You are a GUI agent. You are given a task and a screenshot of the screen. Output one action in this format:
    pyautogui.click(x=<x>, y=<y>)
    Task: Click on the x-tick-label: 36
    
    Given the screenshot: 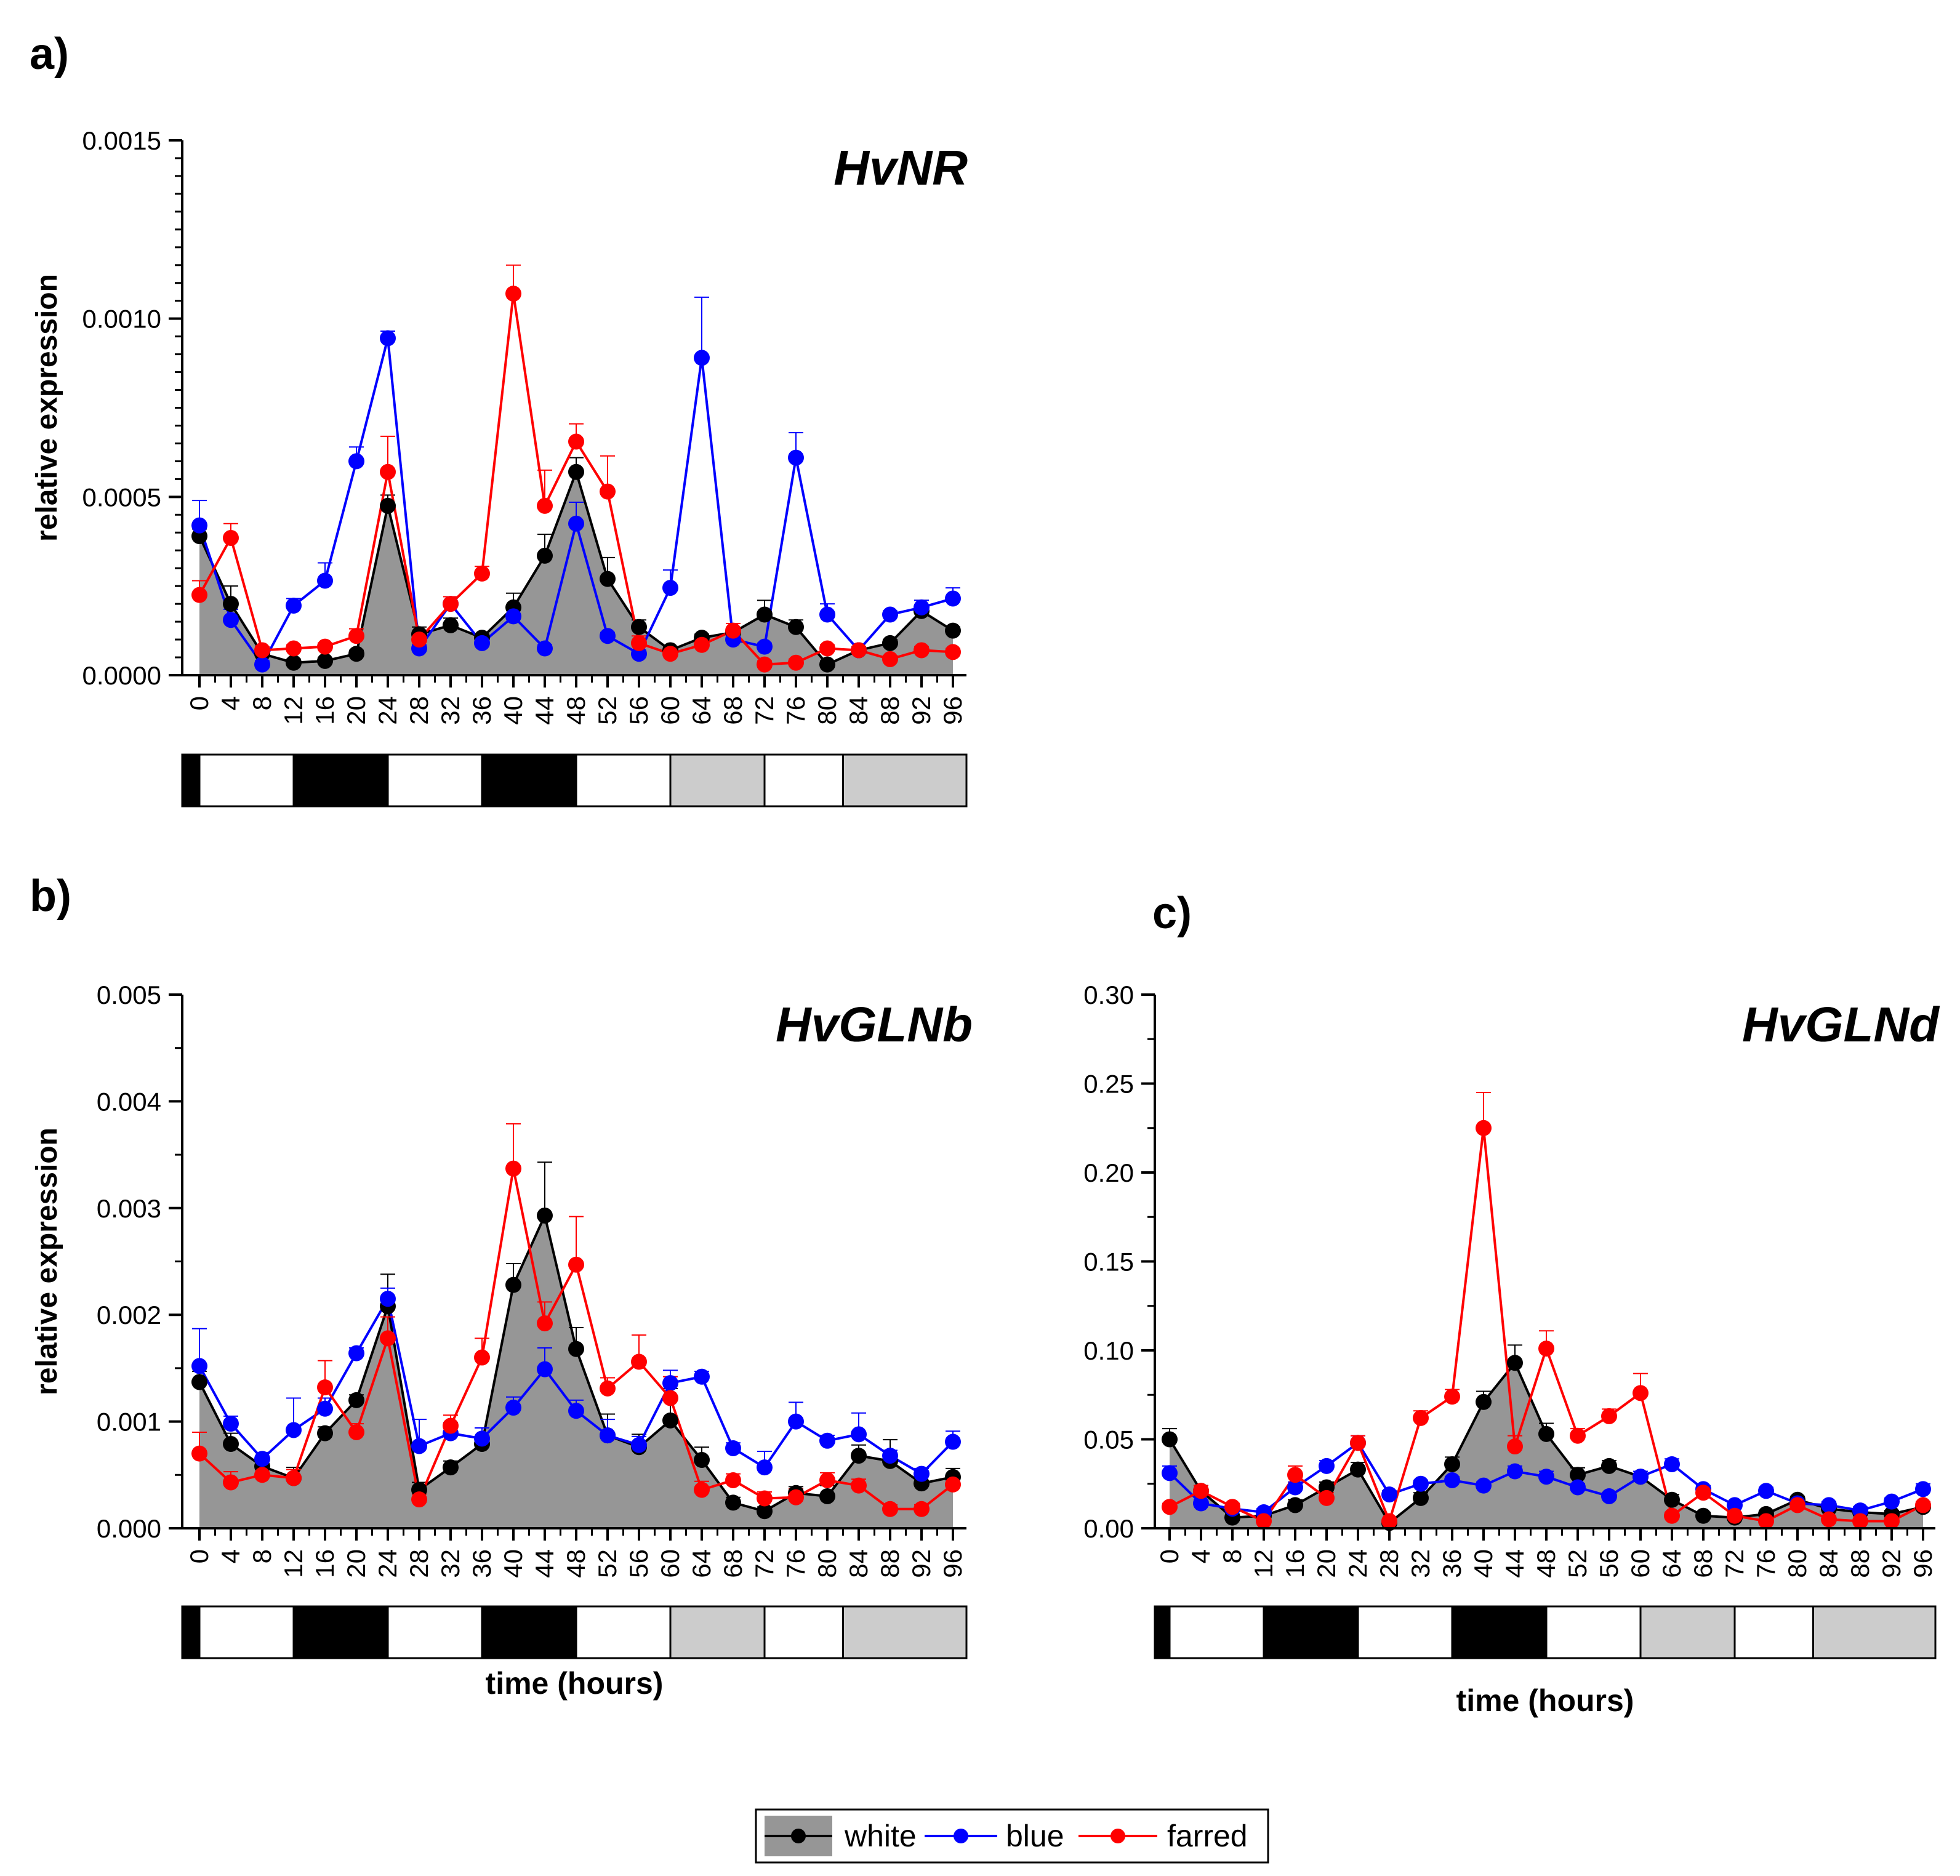 What is the action you would take?
    pyautogui.click(x=481, y=1564)
    